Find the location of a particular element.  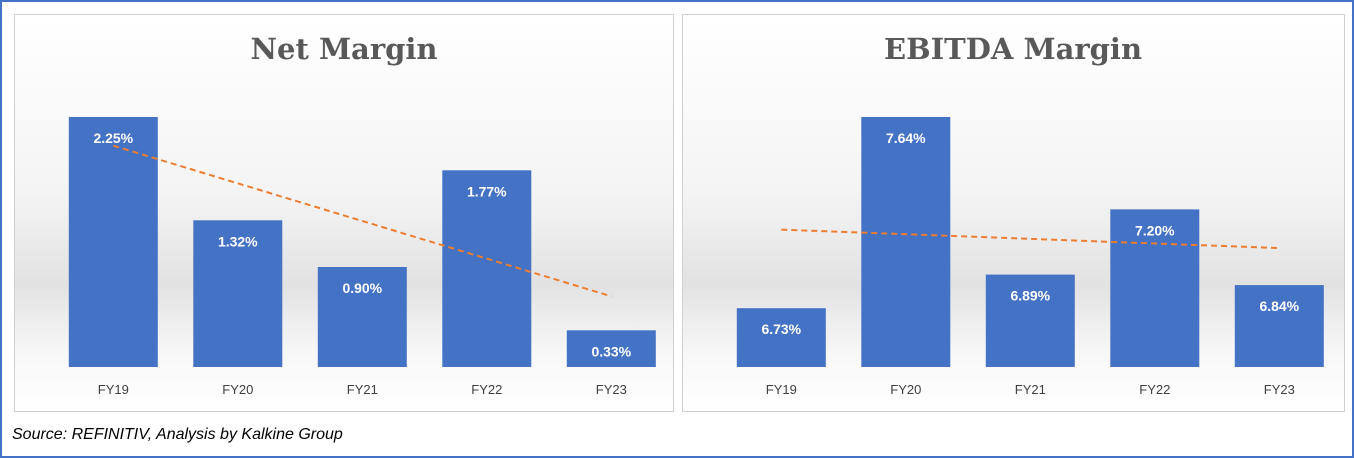

chart-title: EBITDA Margin is located at coordinates (1013, 49).